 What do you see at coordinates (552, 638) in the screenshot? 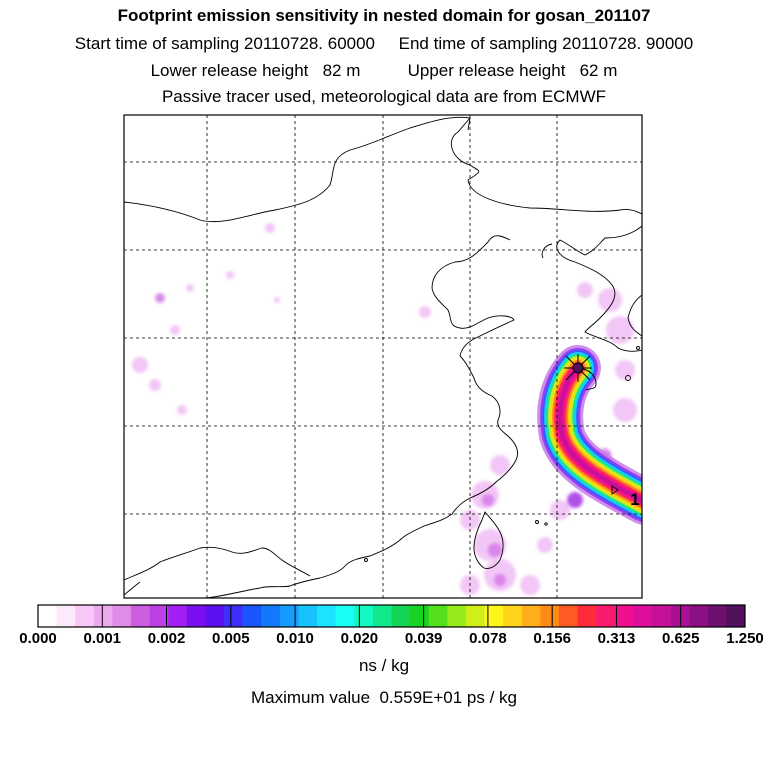
I see `colorbar-tick-label: 0.156` at bounding box center [552, 638].